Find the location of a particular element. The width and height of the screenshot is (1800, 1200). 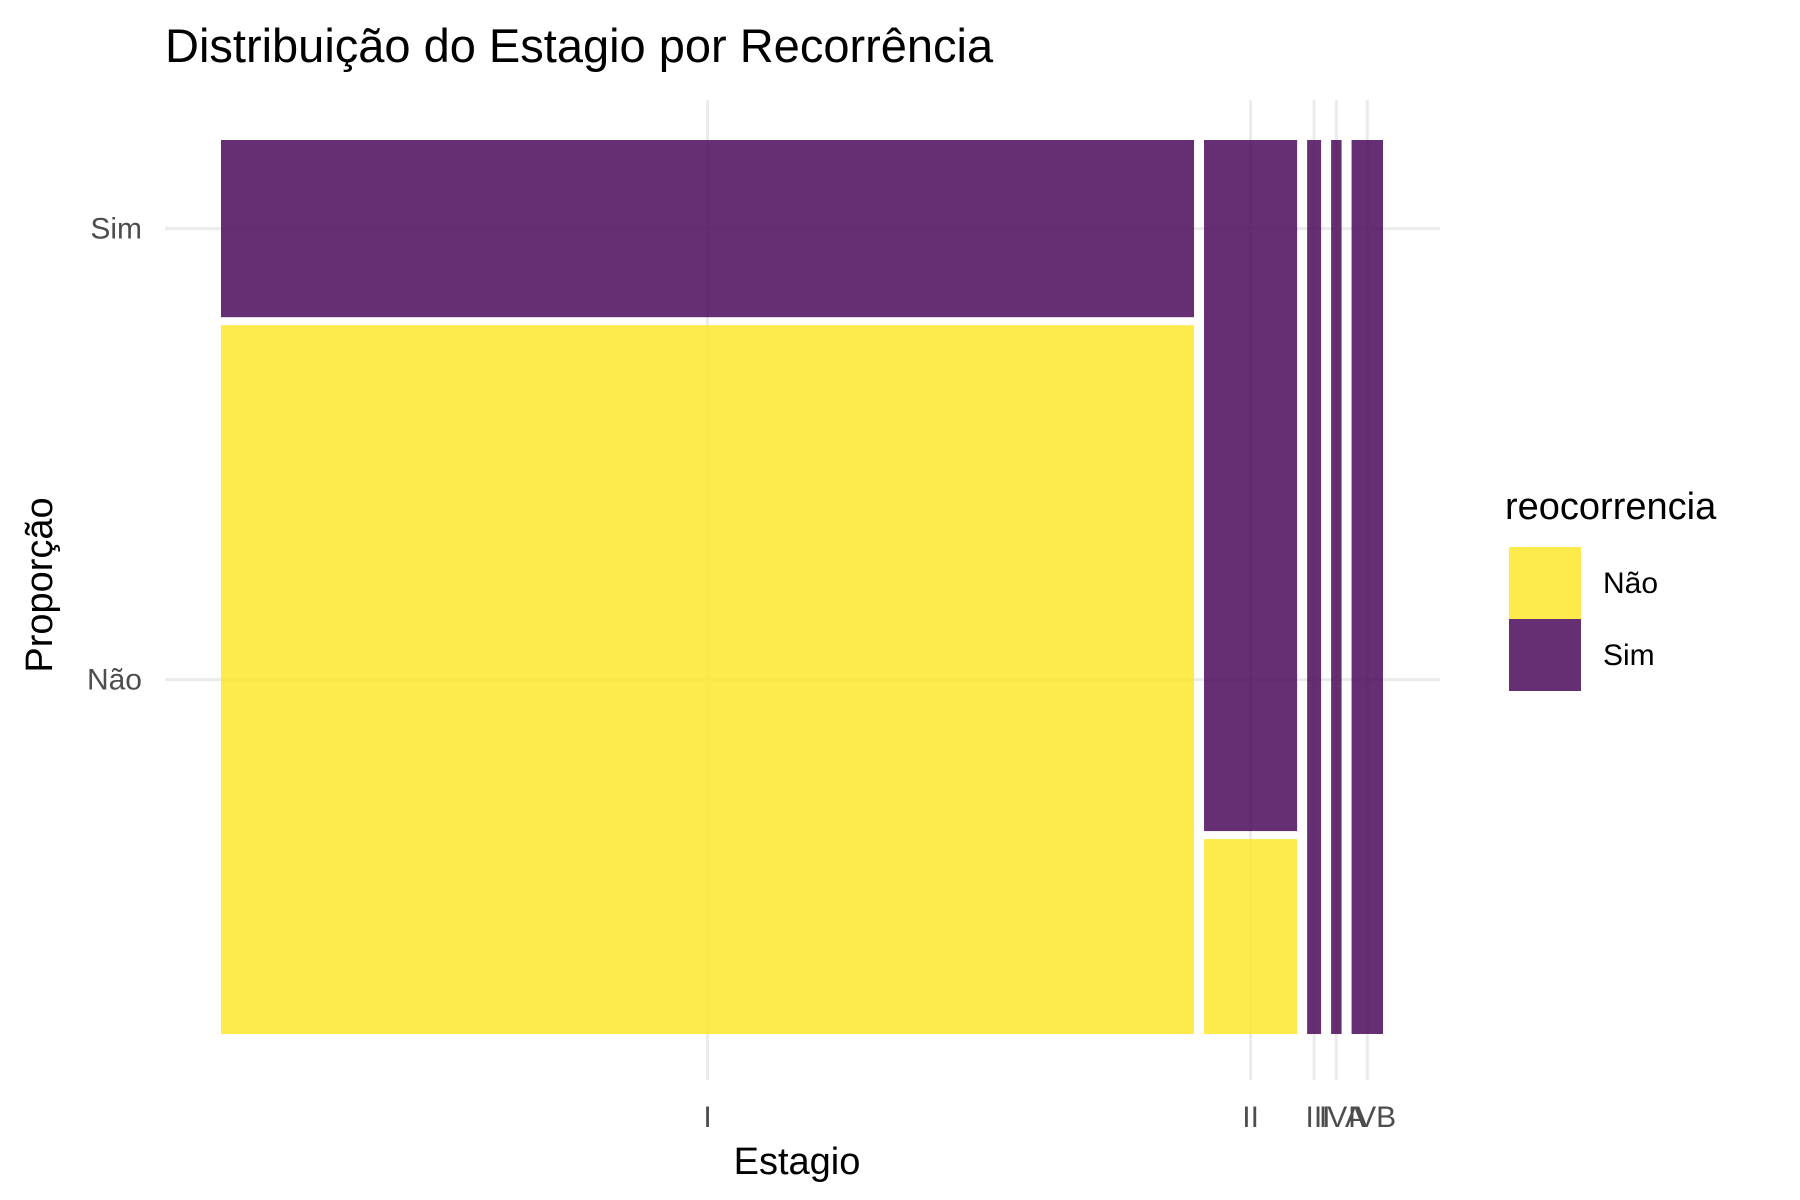

legend-label-Sim: Sim is located at coordinates (1629, 655).